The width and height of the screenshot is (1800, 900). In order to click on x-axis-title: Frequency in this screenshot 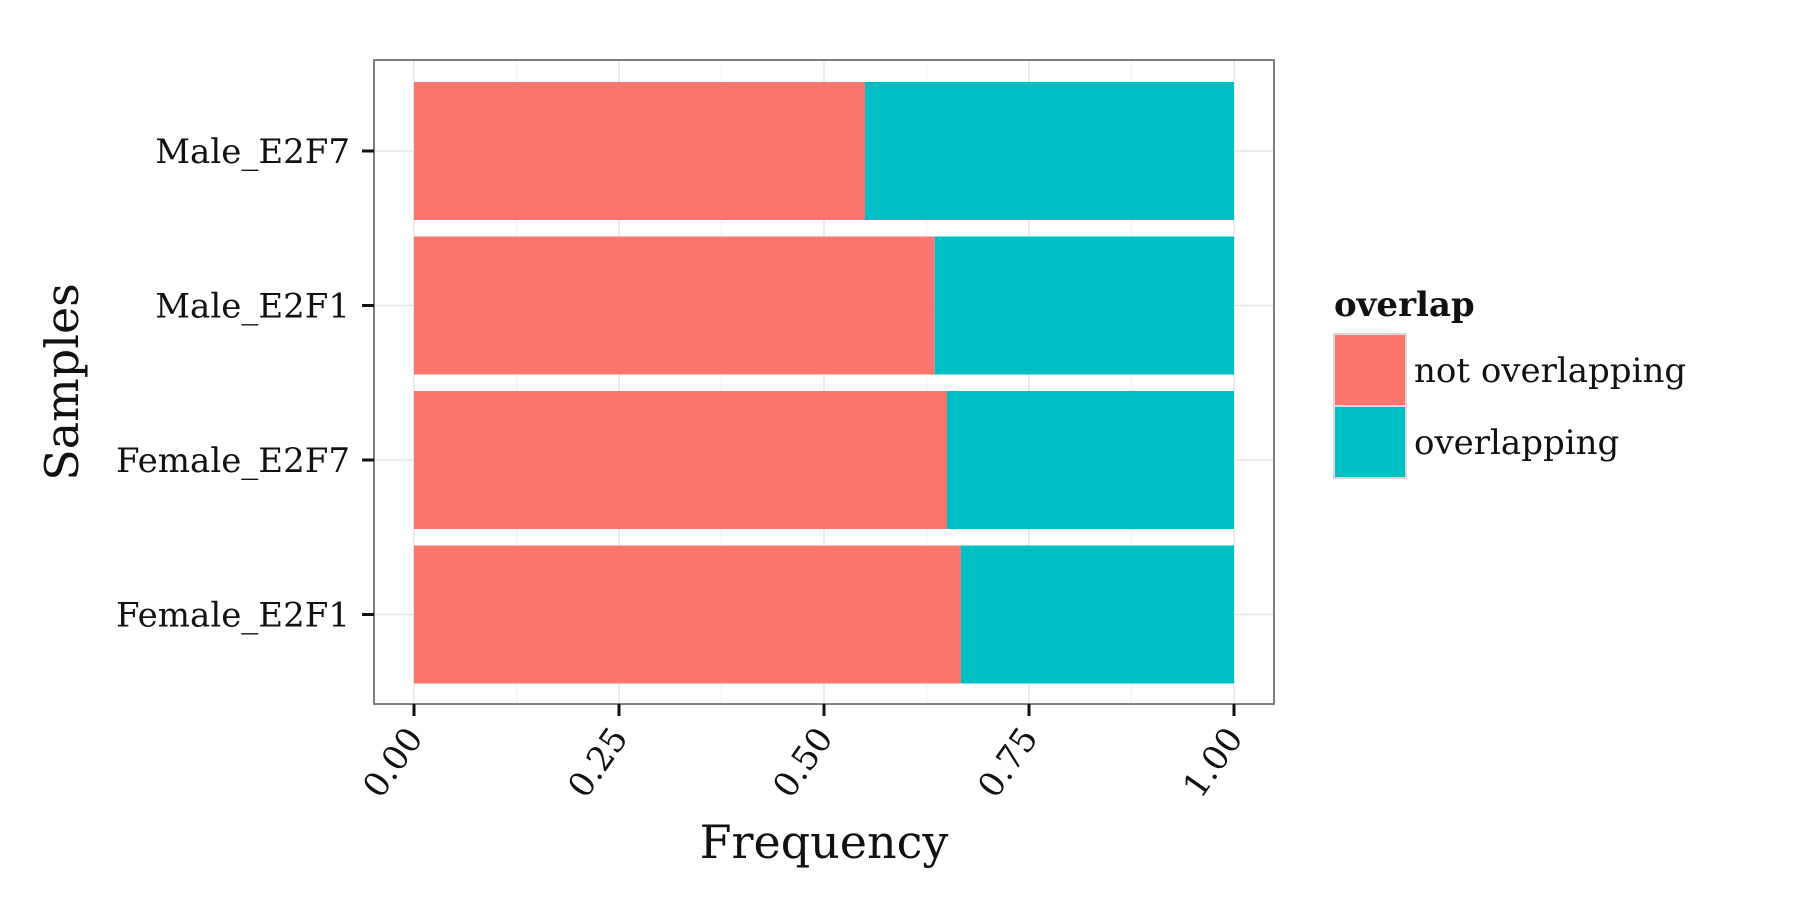, I will do `click(824, 842)`.